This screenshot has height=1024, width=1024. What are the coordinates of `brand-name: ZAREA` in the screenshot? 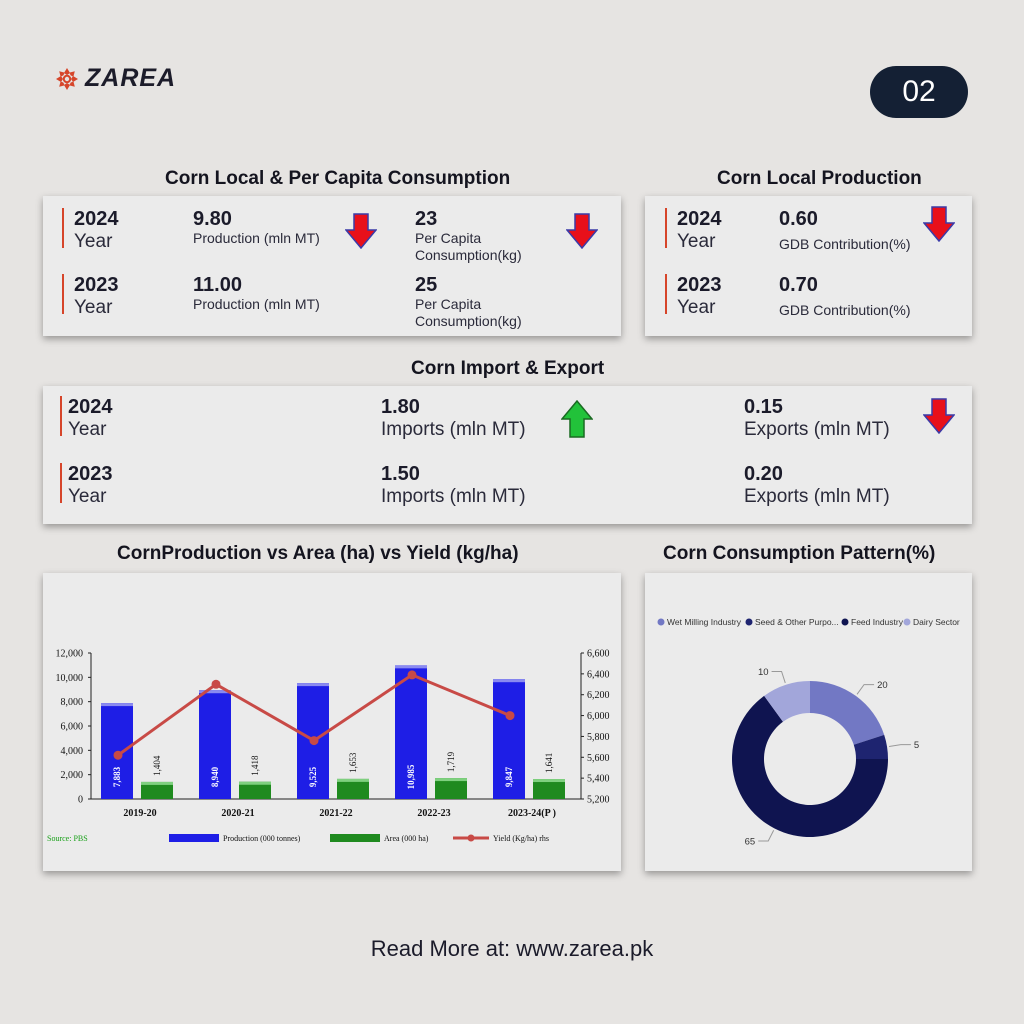 It's located at (131, 78).